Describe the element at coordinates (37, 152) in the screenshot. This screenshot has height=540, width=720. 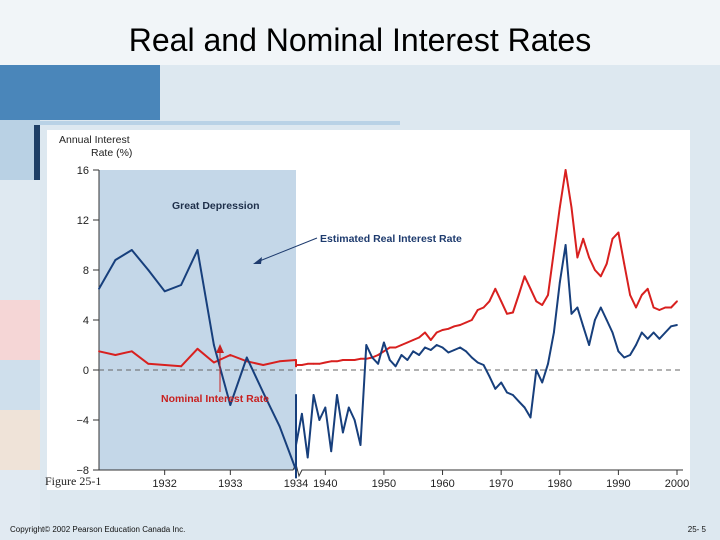
I see `decorative-tab` at that location.